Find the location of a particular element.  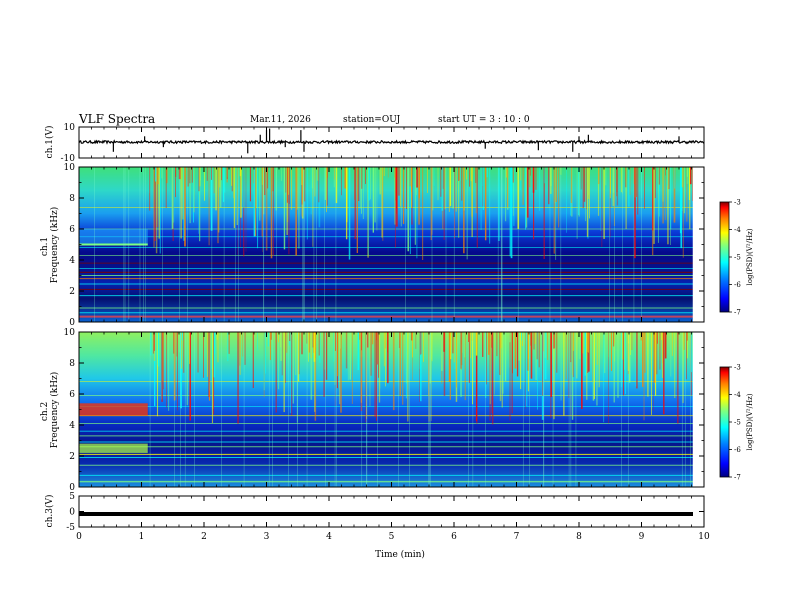

panel4-ytick-label: -5 is located at coordinates (70, 528).